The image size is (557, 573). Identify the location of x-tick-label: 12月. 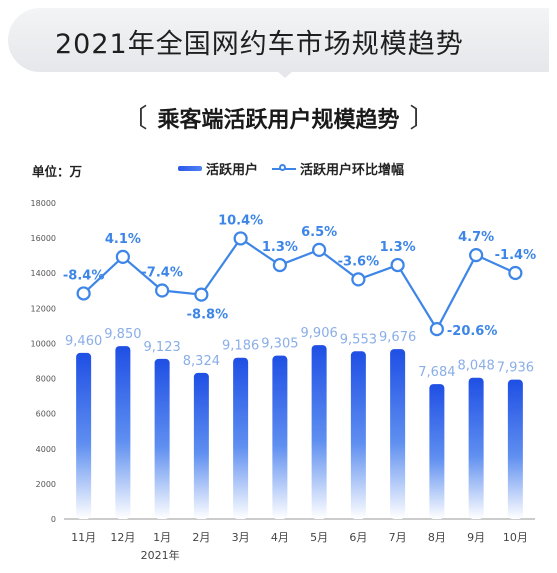
(122, 537).